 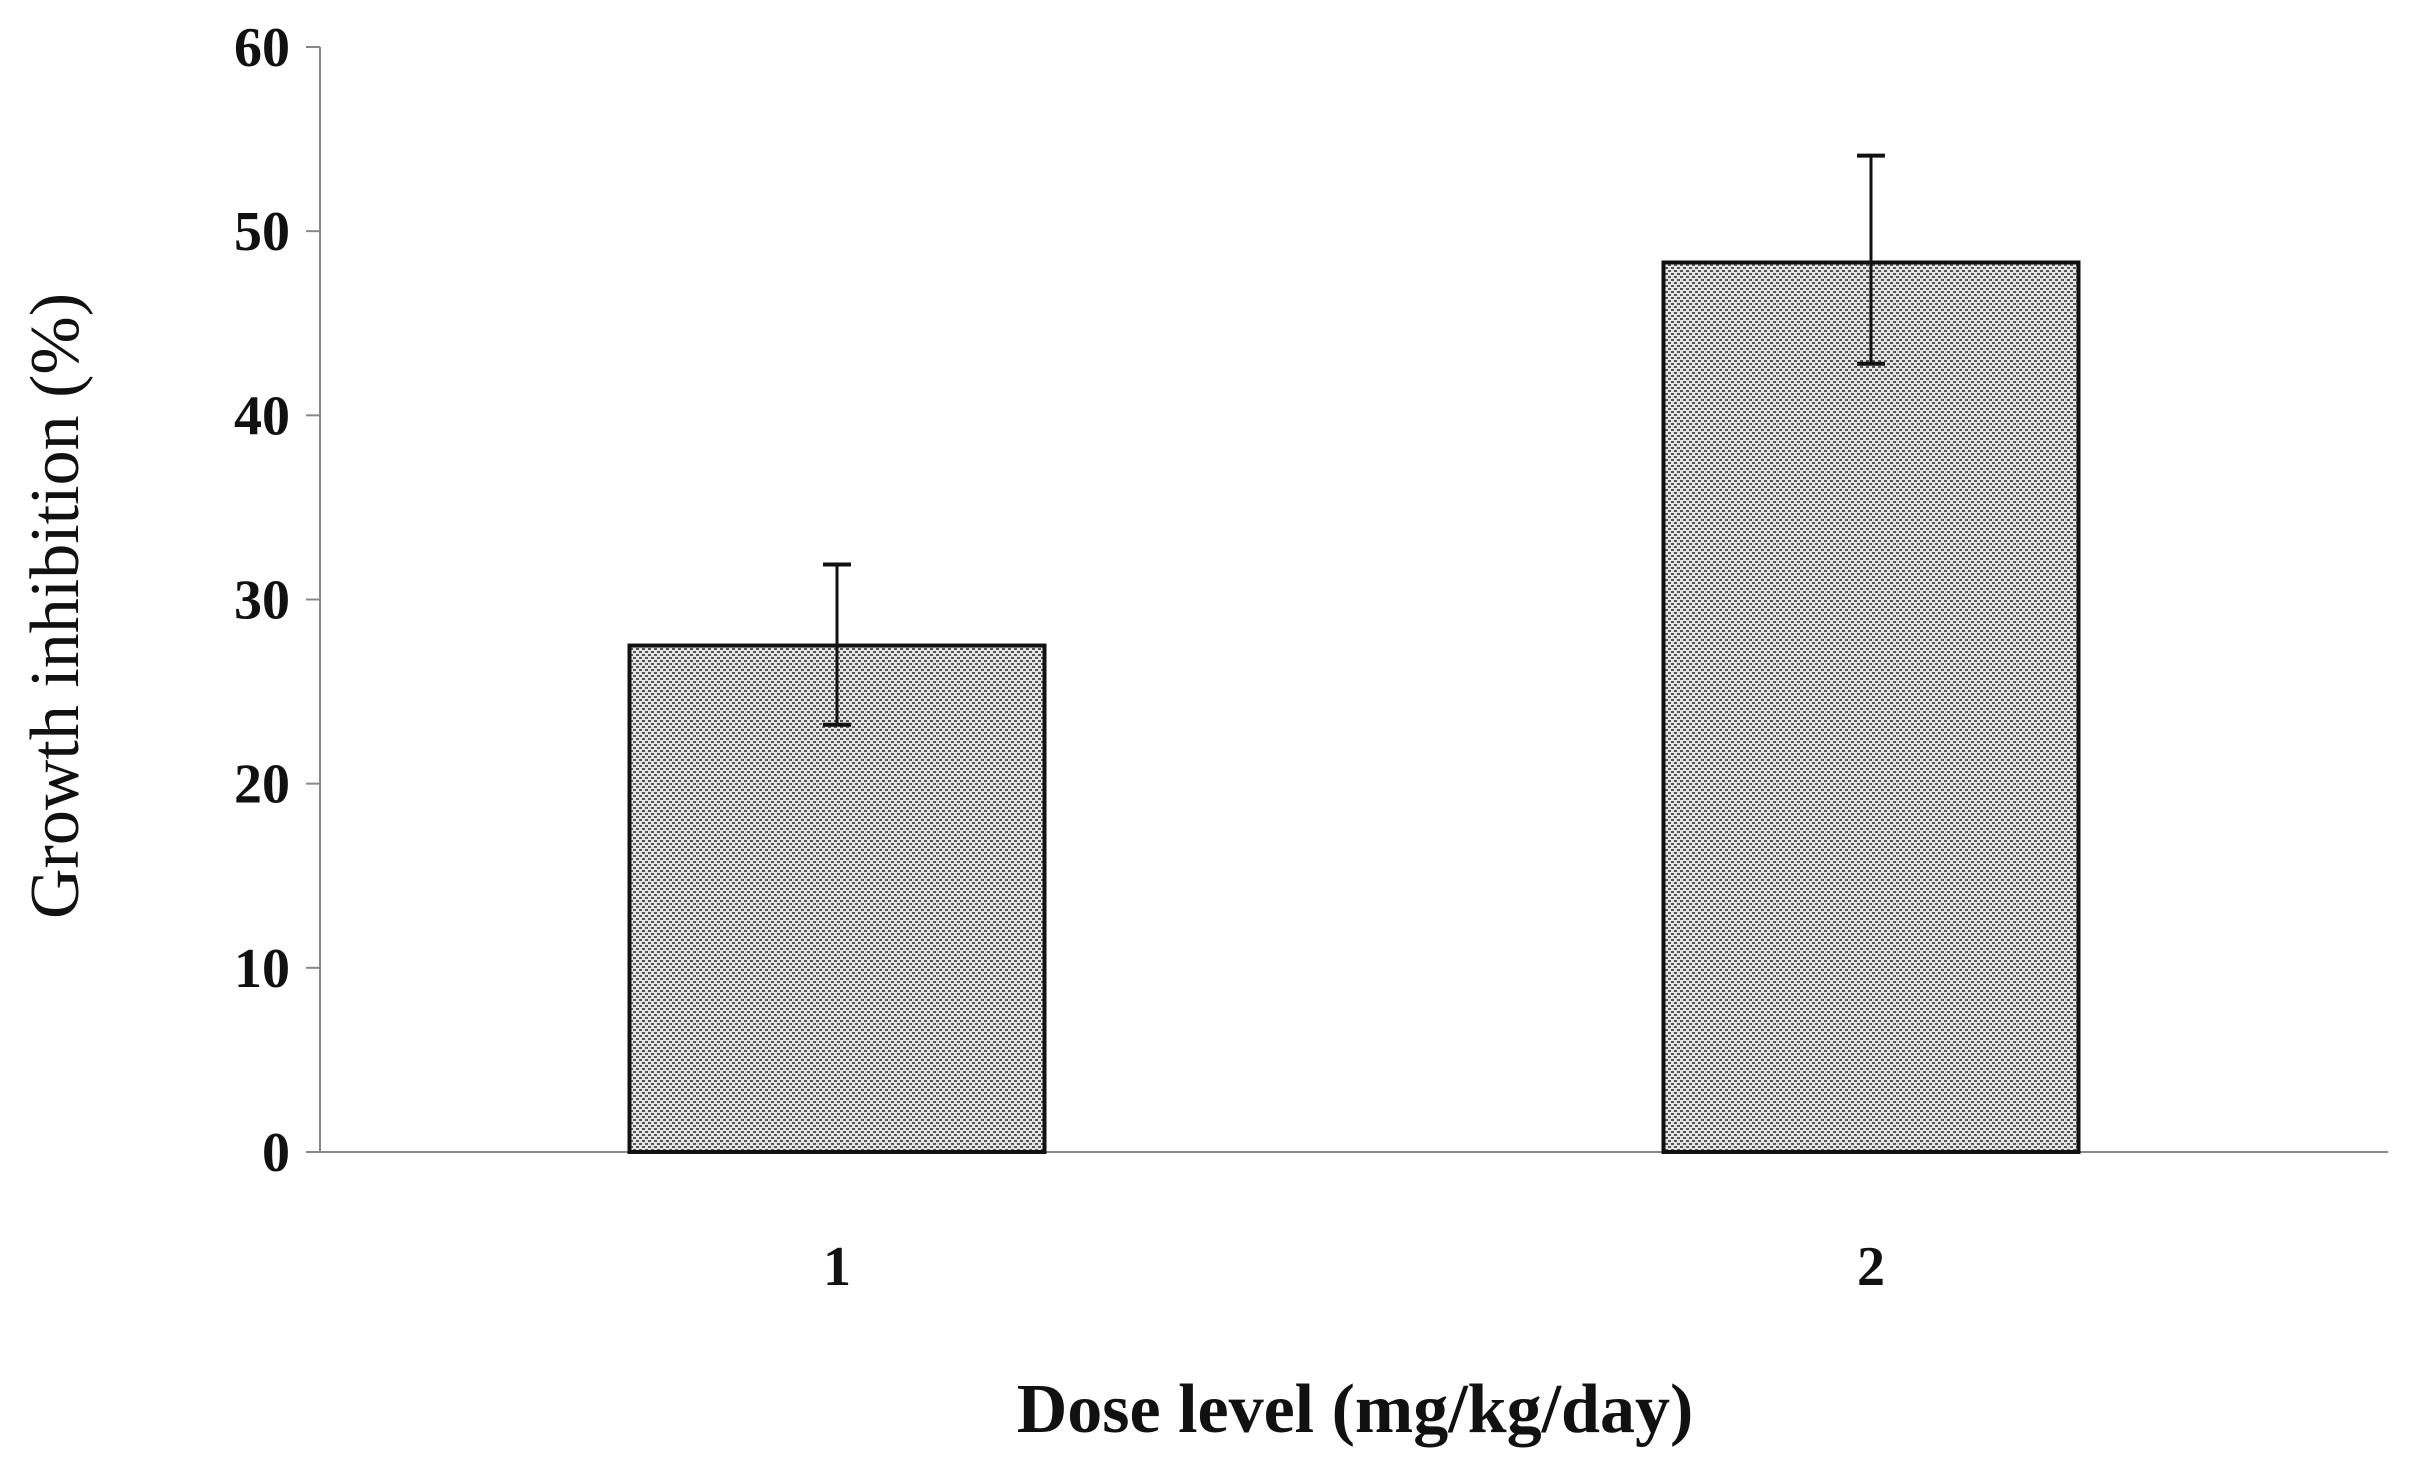 I want to click on y-axis: 0 10 20 30 40 50 60, so click(x=277, y=600).